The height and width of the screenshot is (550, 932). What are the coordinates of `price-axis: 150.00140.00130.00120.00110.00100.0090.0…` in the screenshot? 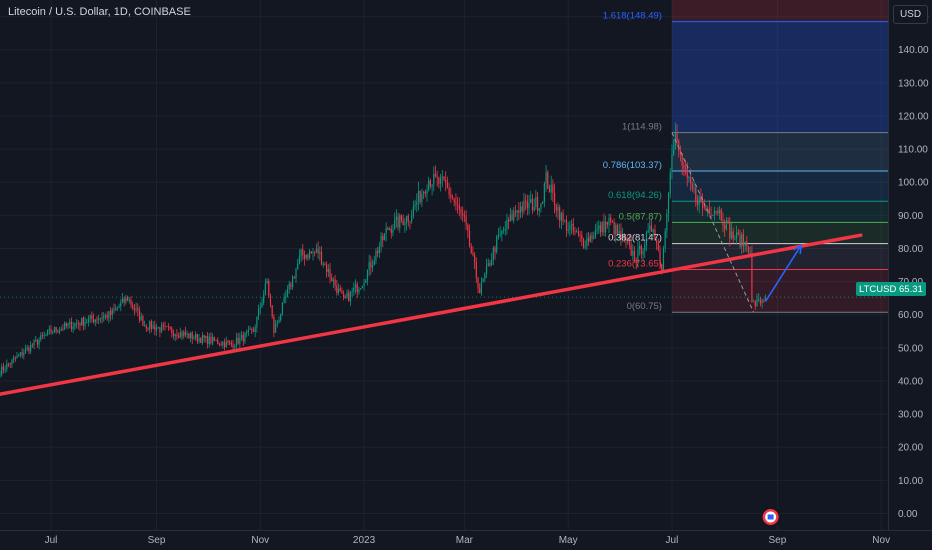 It's located at (913, 266).